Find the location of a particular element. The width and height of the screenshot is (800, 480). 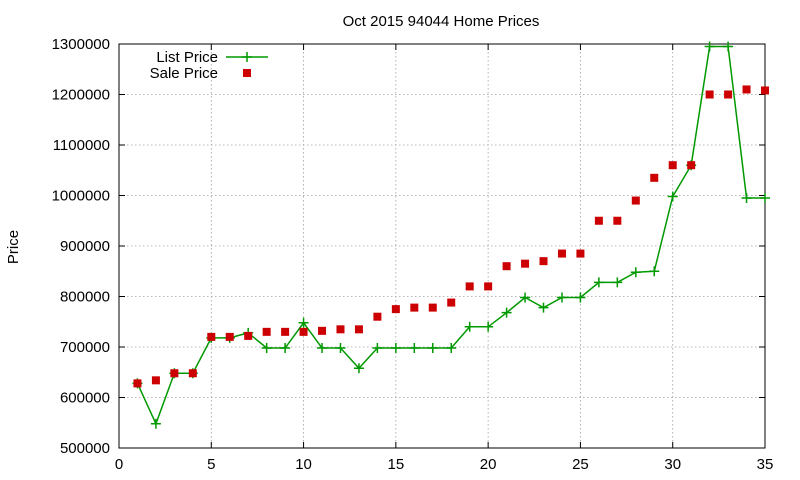

y-tick-label: 1100000 is located at coordinates (81, 145).